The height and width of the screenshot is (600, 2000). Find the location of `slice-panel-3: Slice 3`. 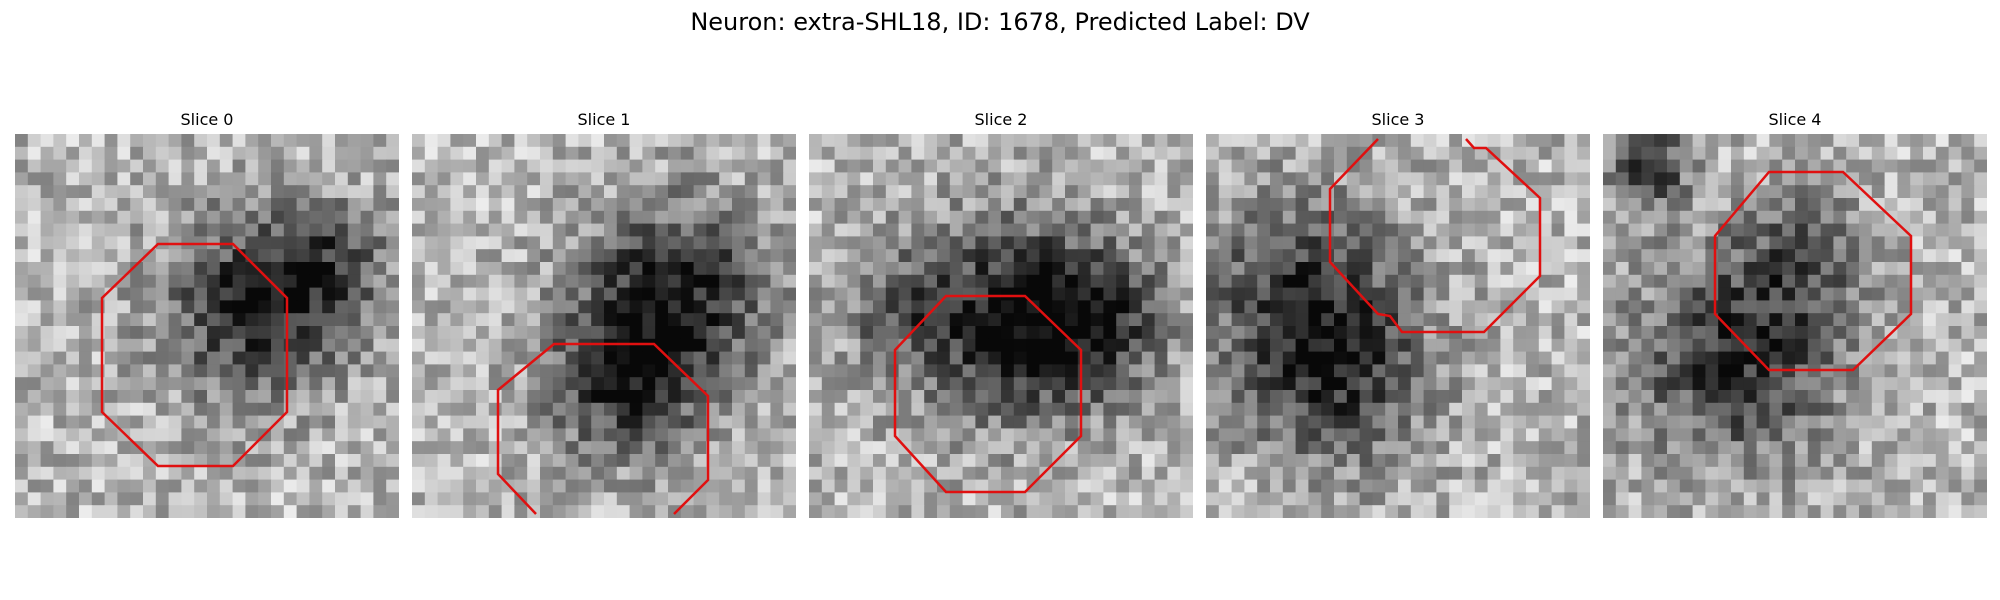

slice-panel-3: Slice 3 is located at coordinates (1398, 316).